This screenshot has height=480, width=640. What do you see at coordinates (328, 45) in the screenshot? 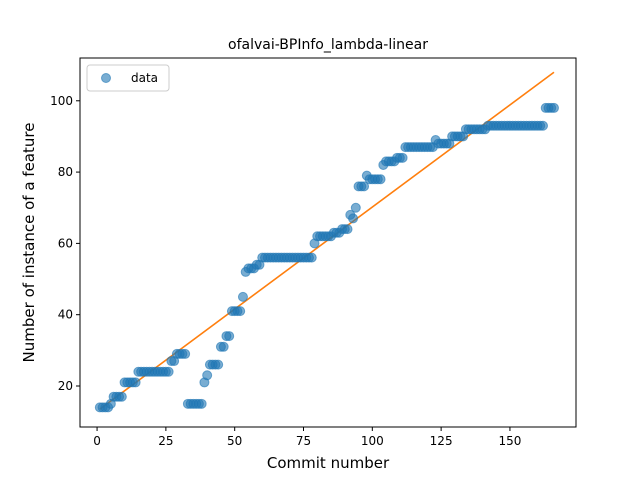
I see `chart-title: ofalvai-BPInfo_lambda-linear` at bounding box center [328, 45].